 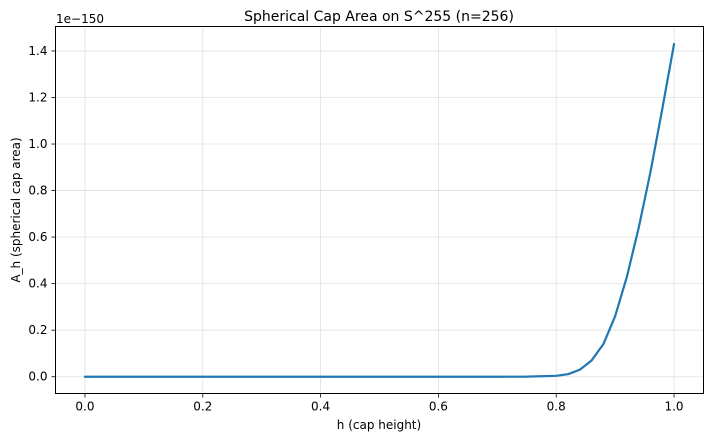 What do you see at coordinates (84, 407) in the screenshot?
I see `x-tick-label: 0.0` at bounding box center [84, 407].